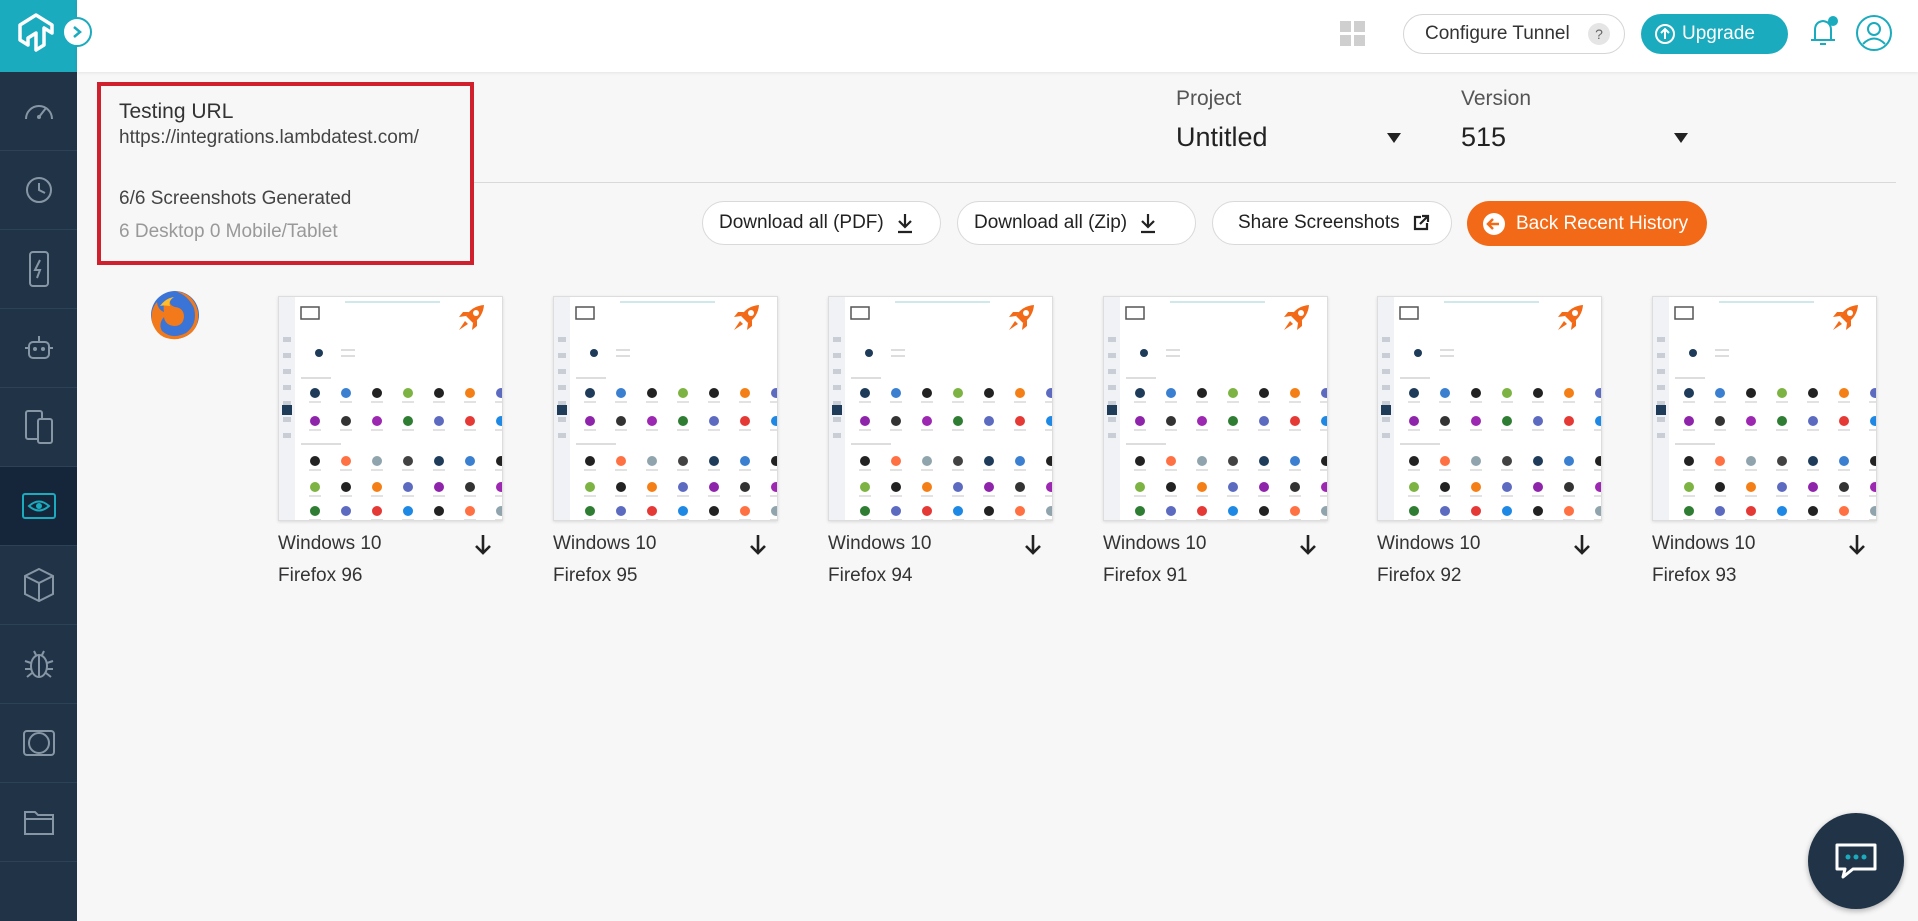 This screenshot has width=1918, height=921. I want to click on screenshot-browser-label: Firefox 94, so click(870, 575).